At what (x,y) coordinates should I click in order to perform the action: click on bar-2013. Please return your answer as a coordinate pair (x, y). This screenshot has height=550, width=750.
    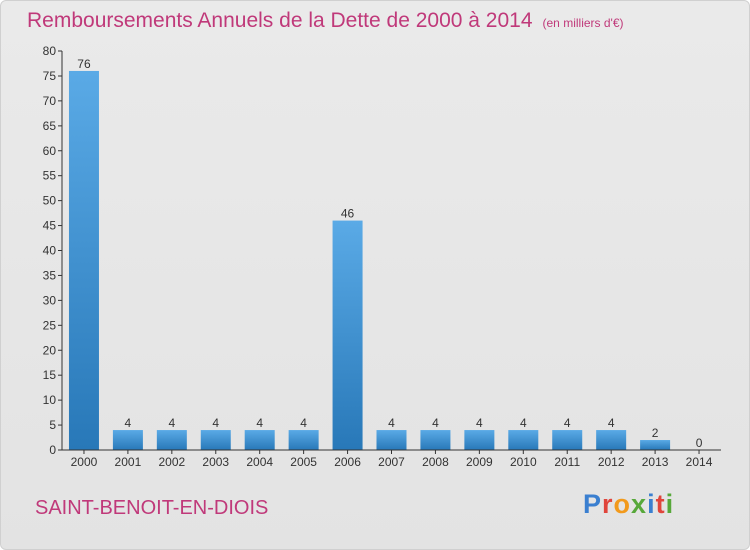
    Looking at the image, I should click on (655, 445).